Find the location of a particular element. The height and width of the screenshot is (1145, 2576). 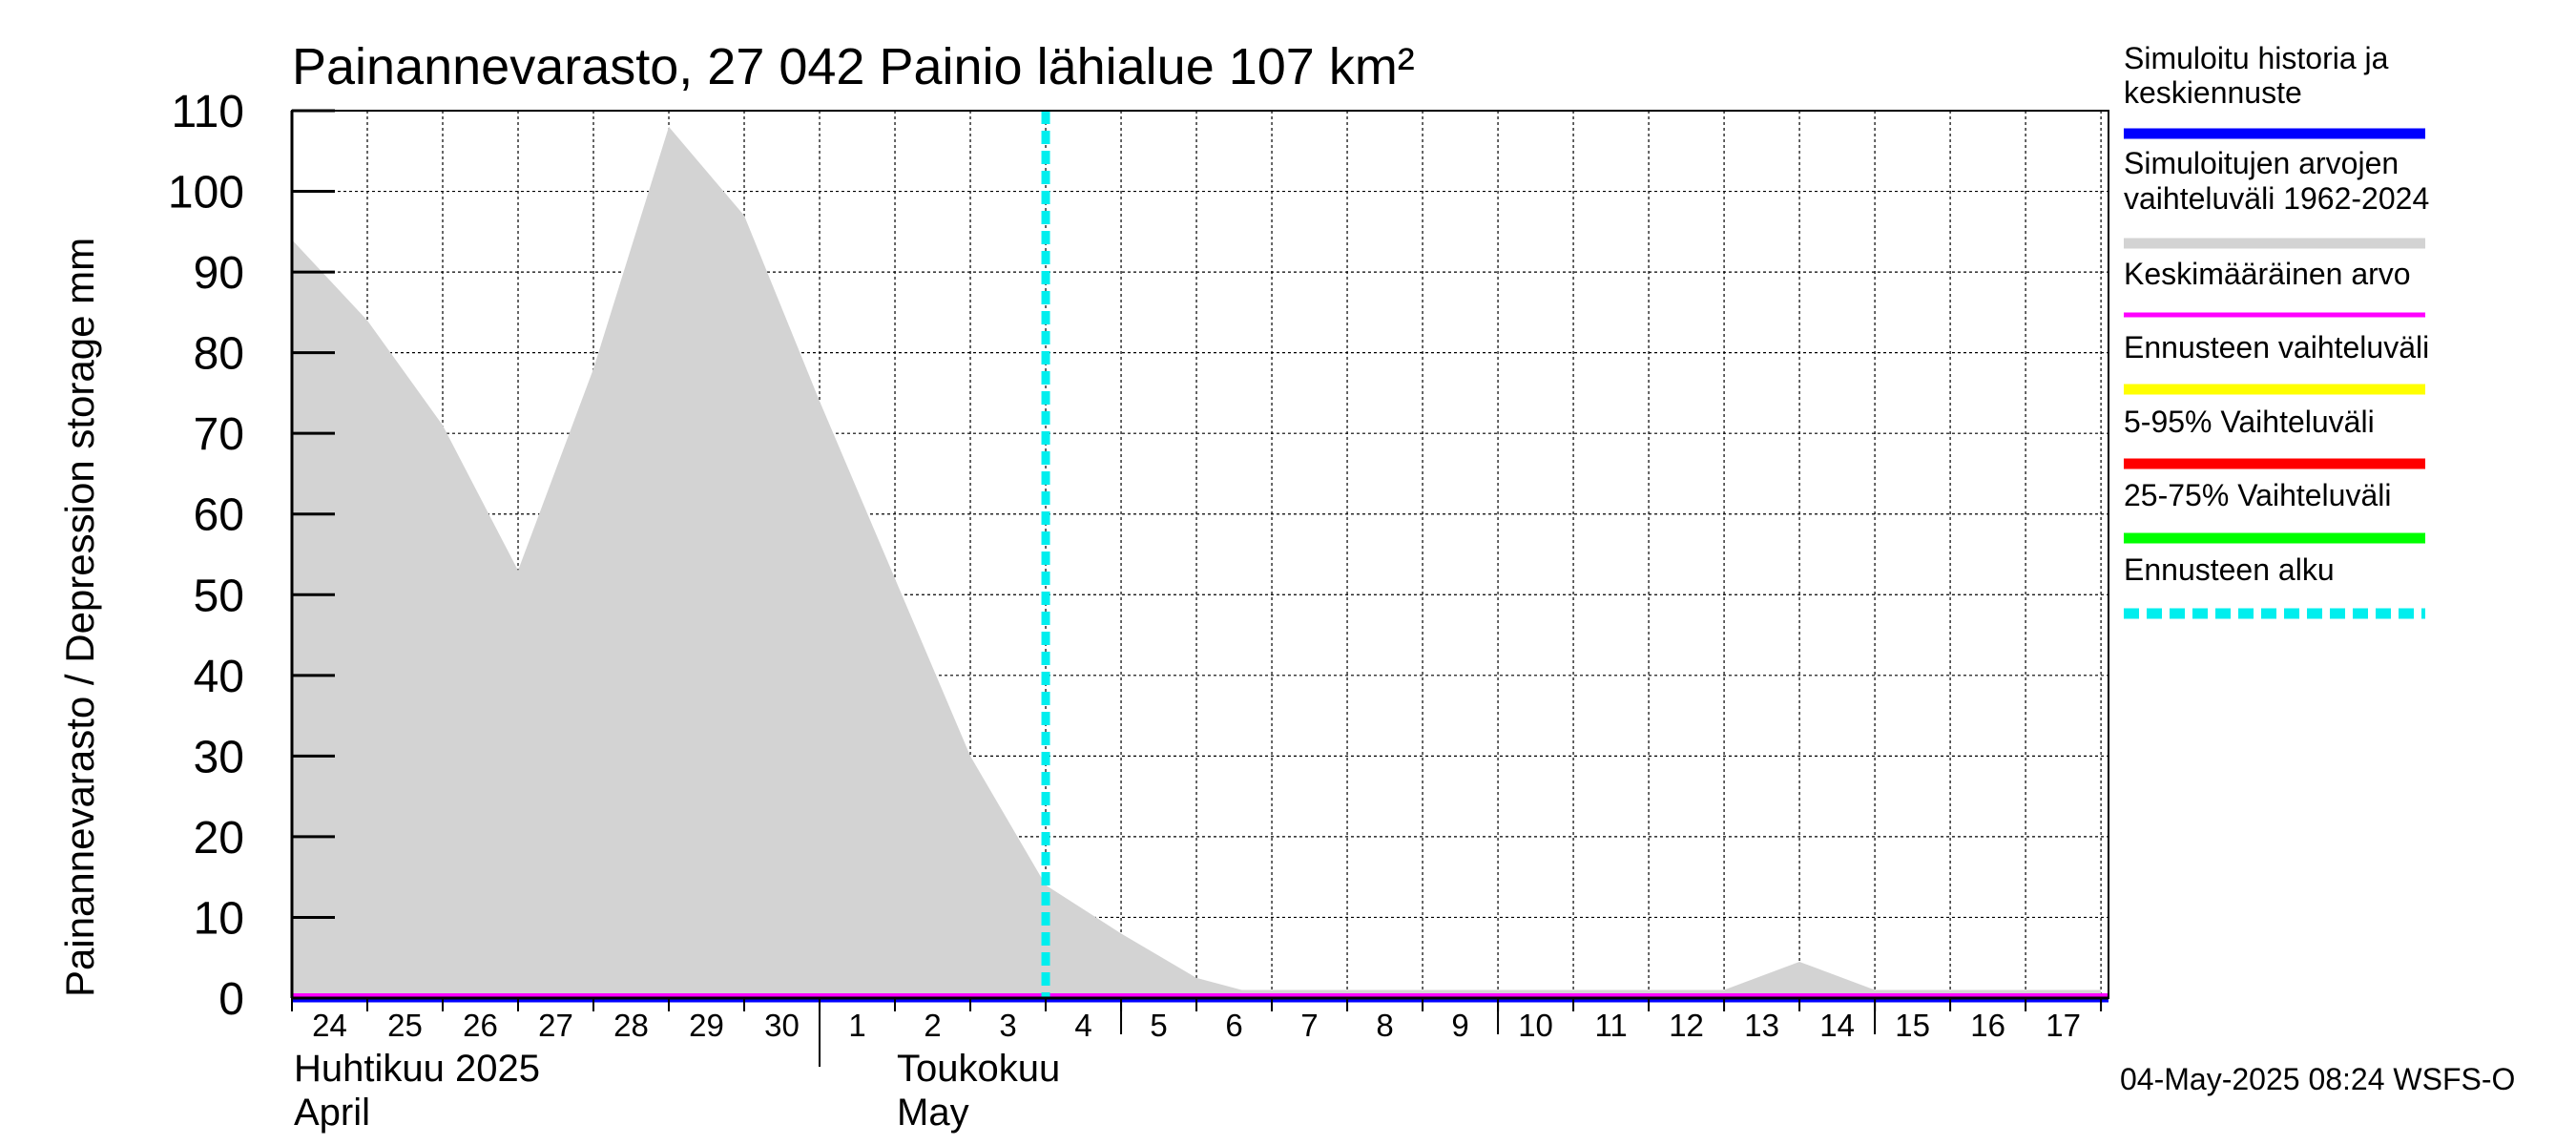

y-tick-label: 10 is located at coordinates (219, 918).